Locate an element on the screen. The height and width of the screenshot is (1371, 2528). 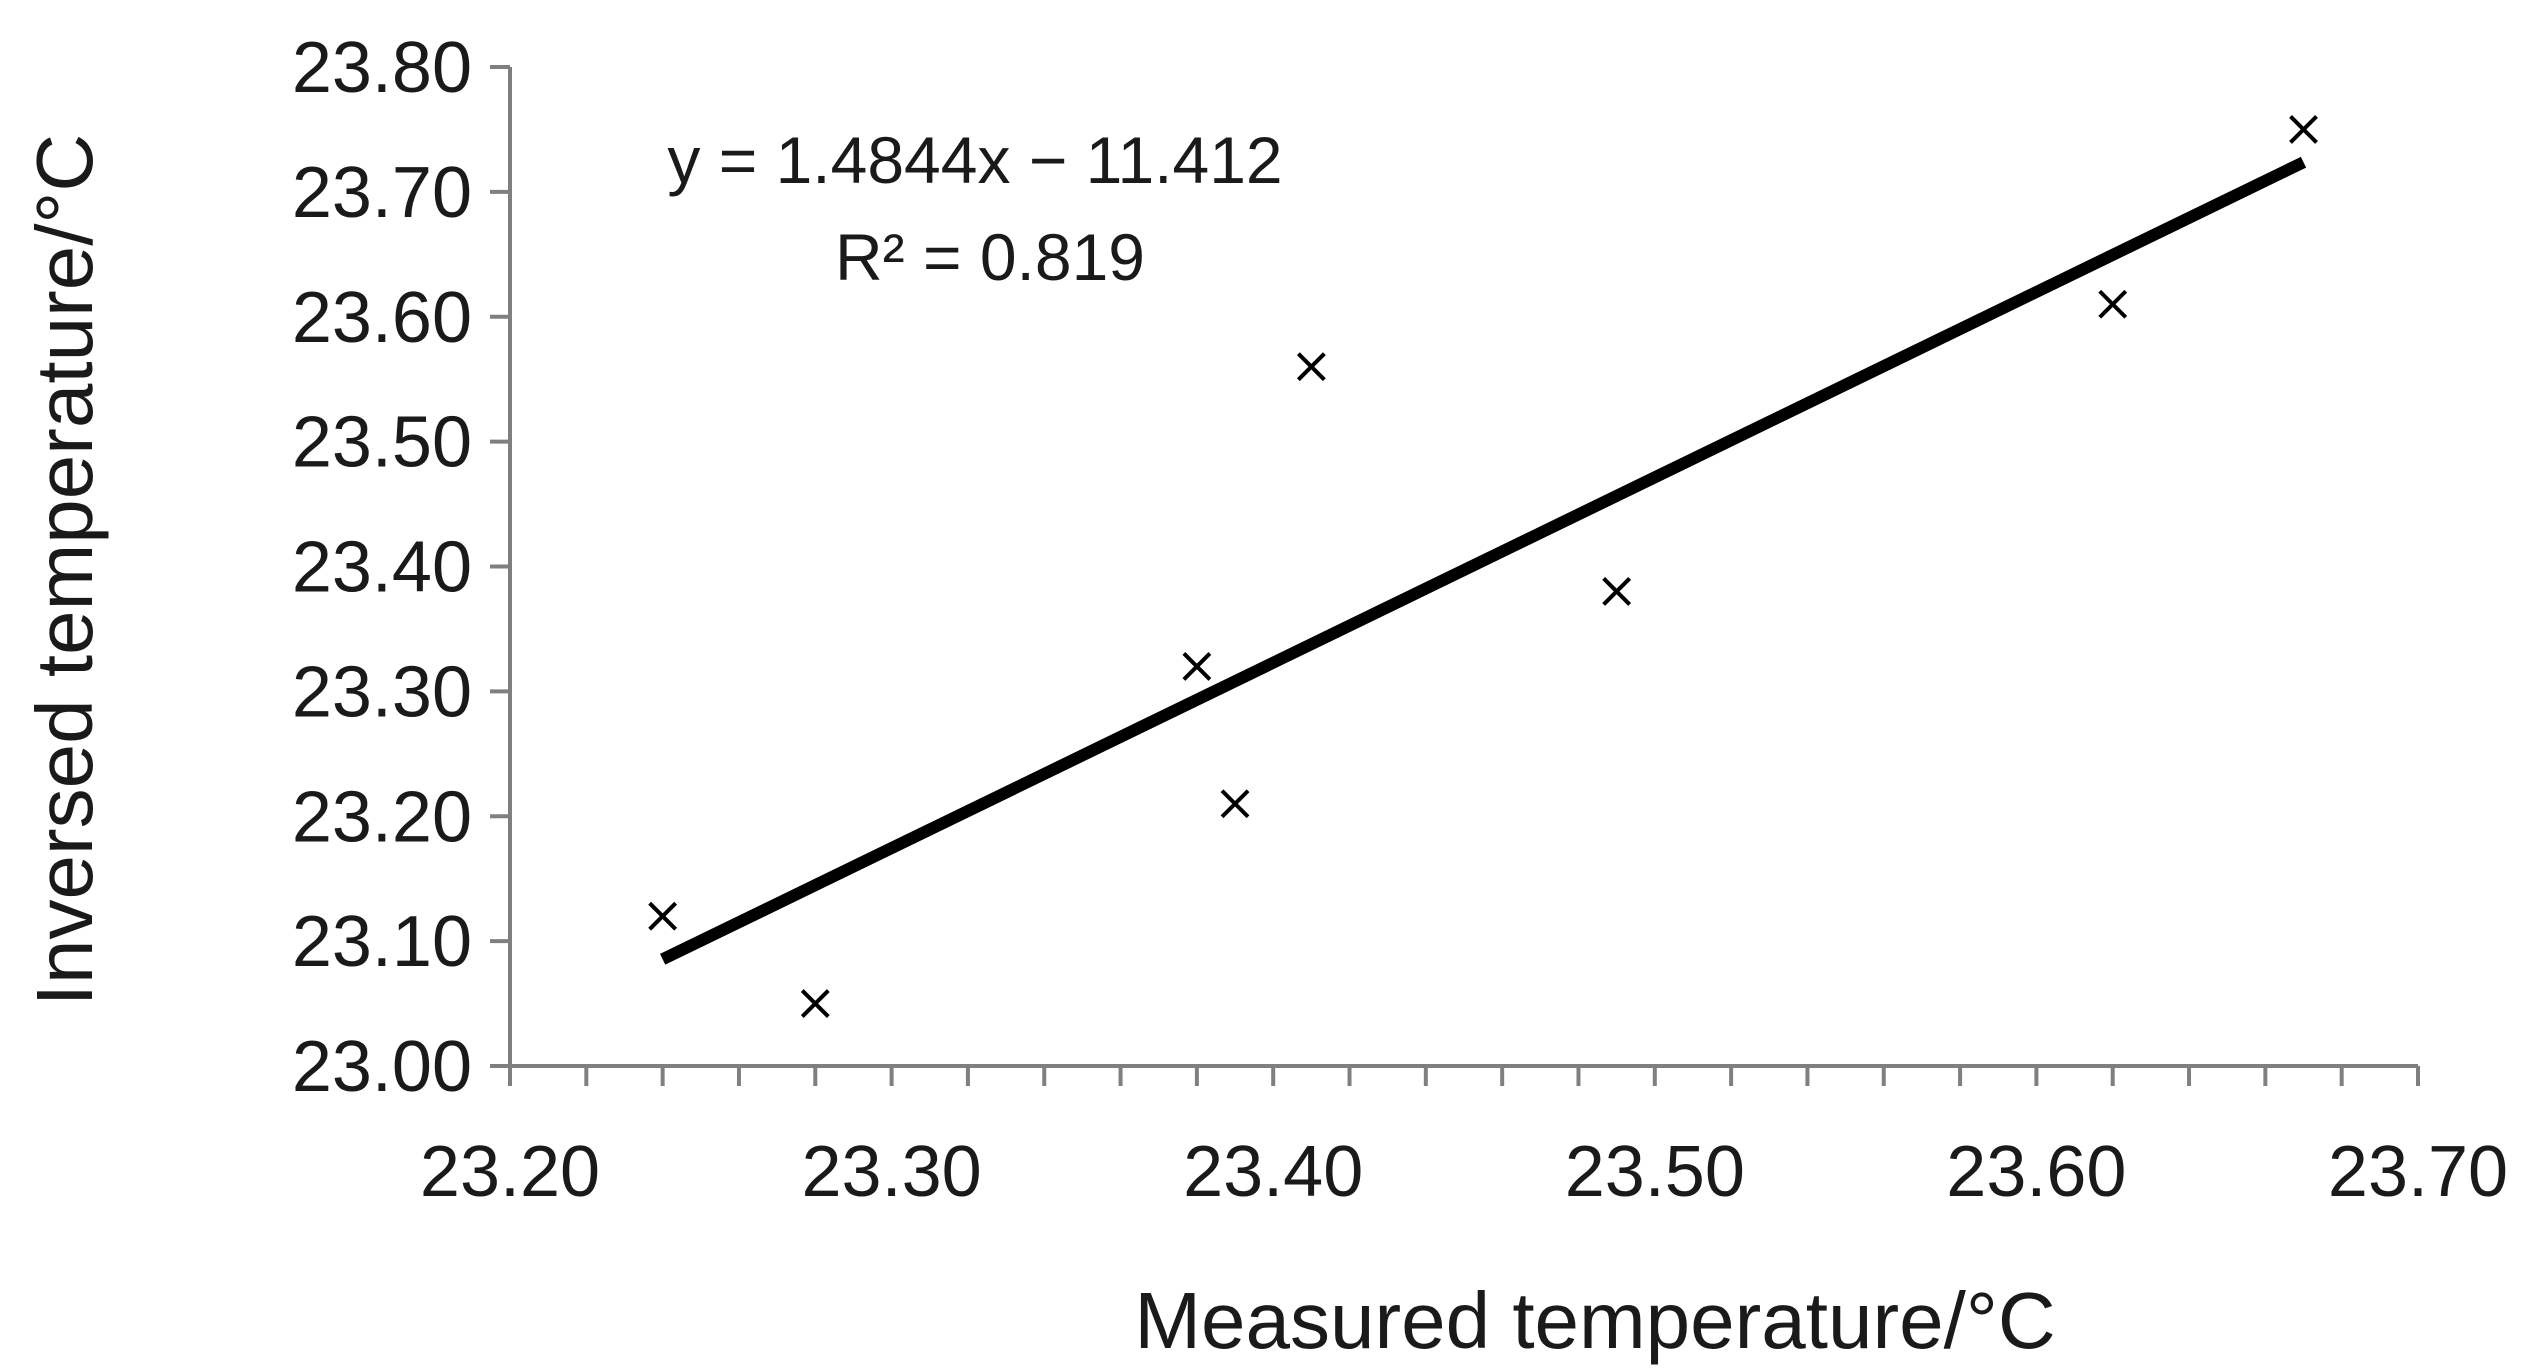
y-tick-label-8: 23.80 is located at coordinates (382, 68).